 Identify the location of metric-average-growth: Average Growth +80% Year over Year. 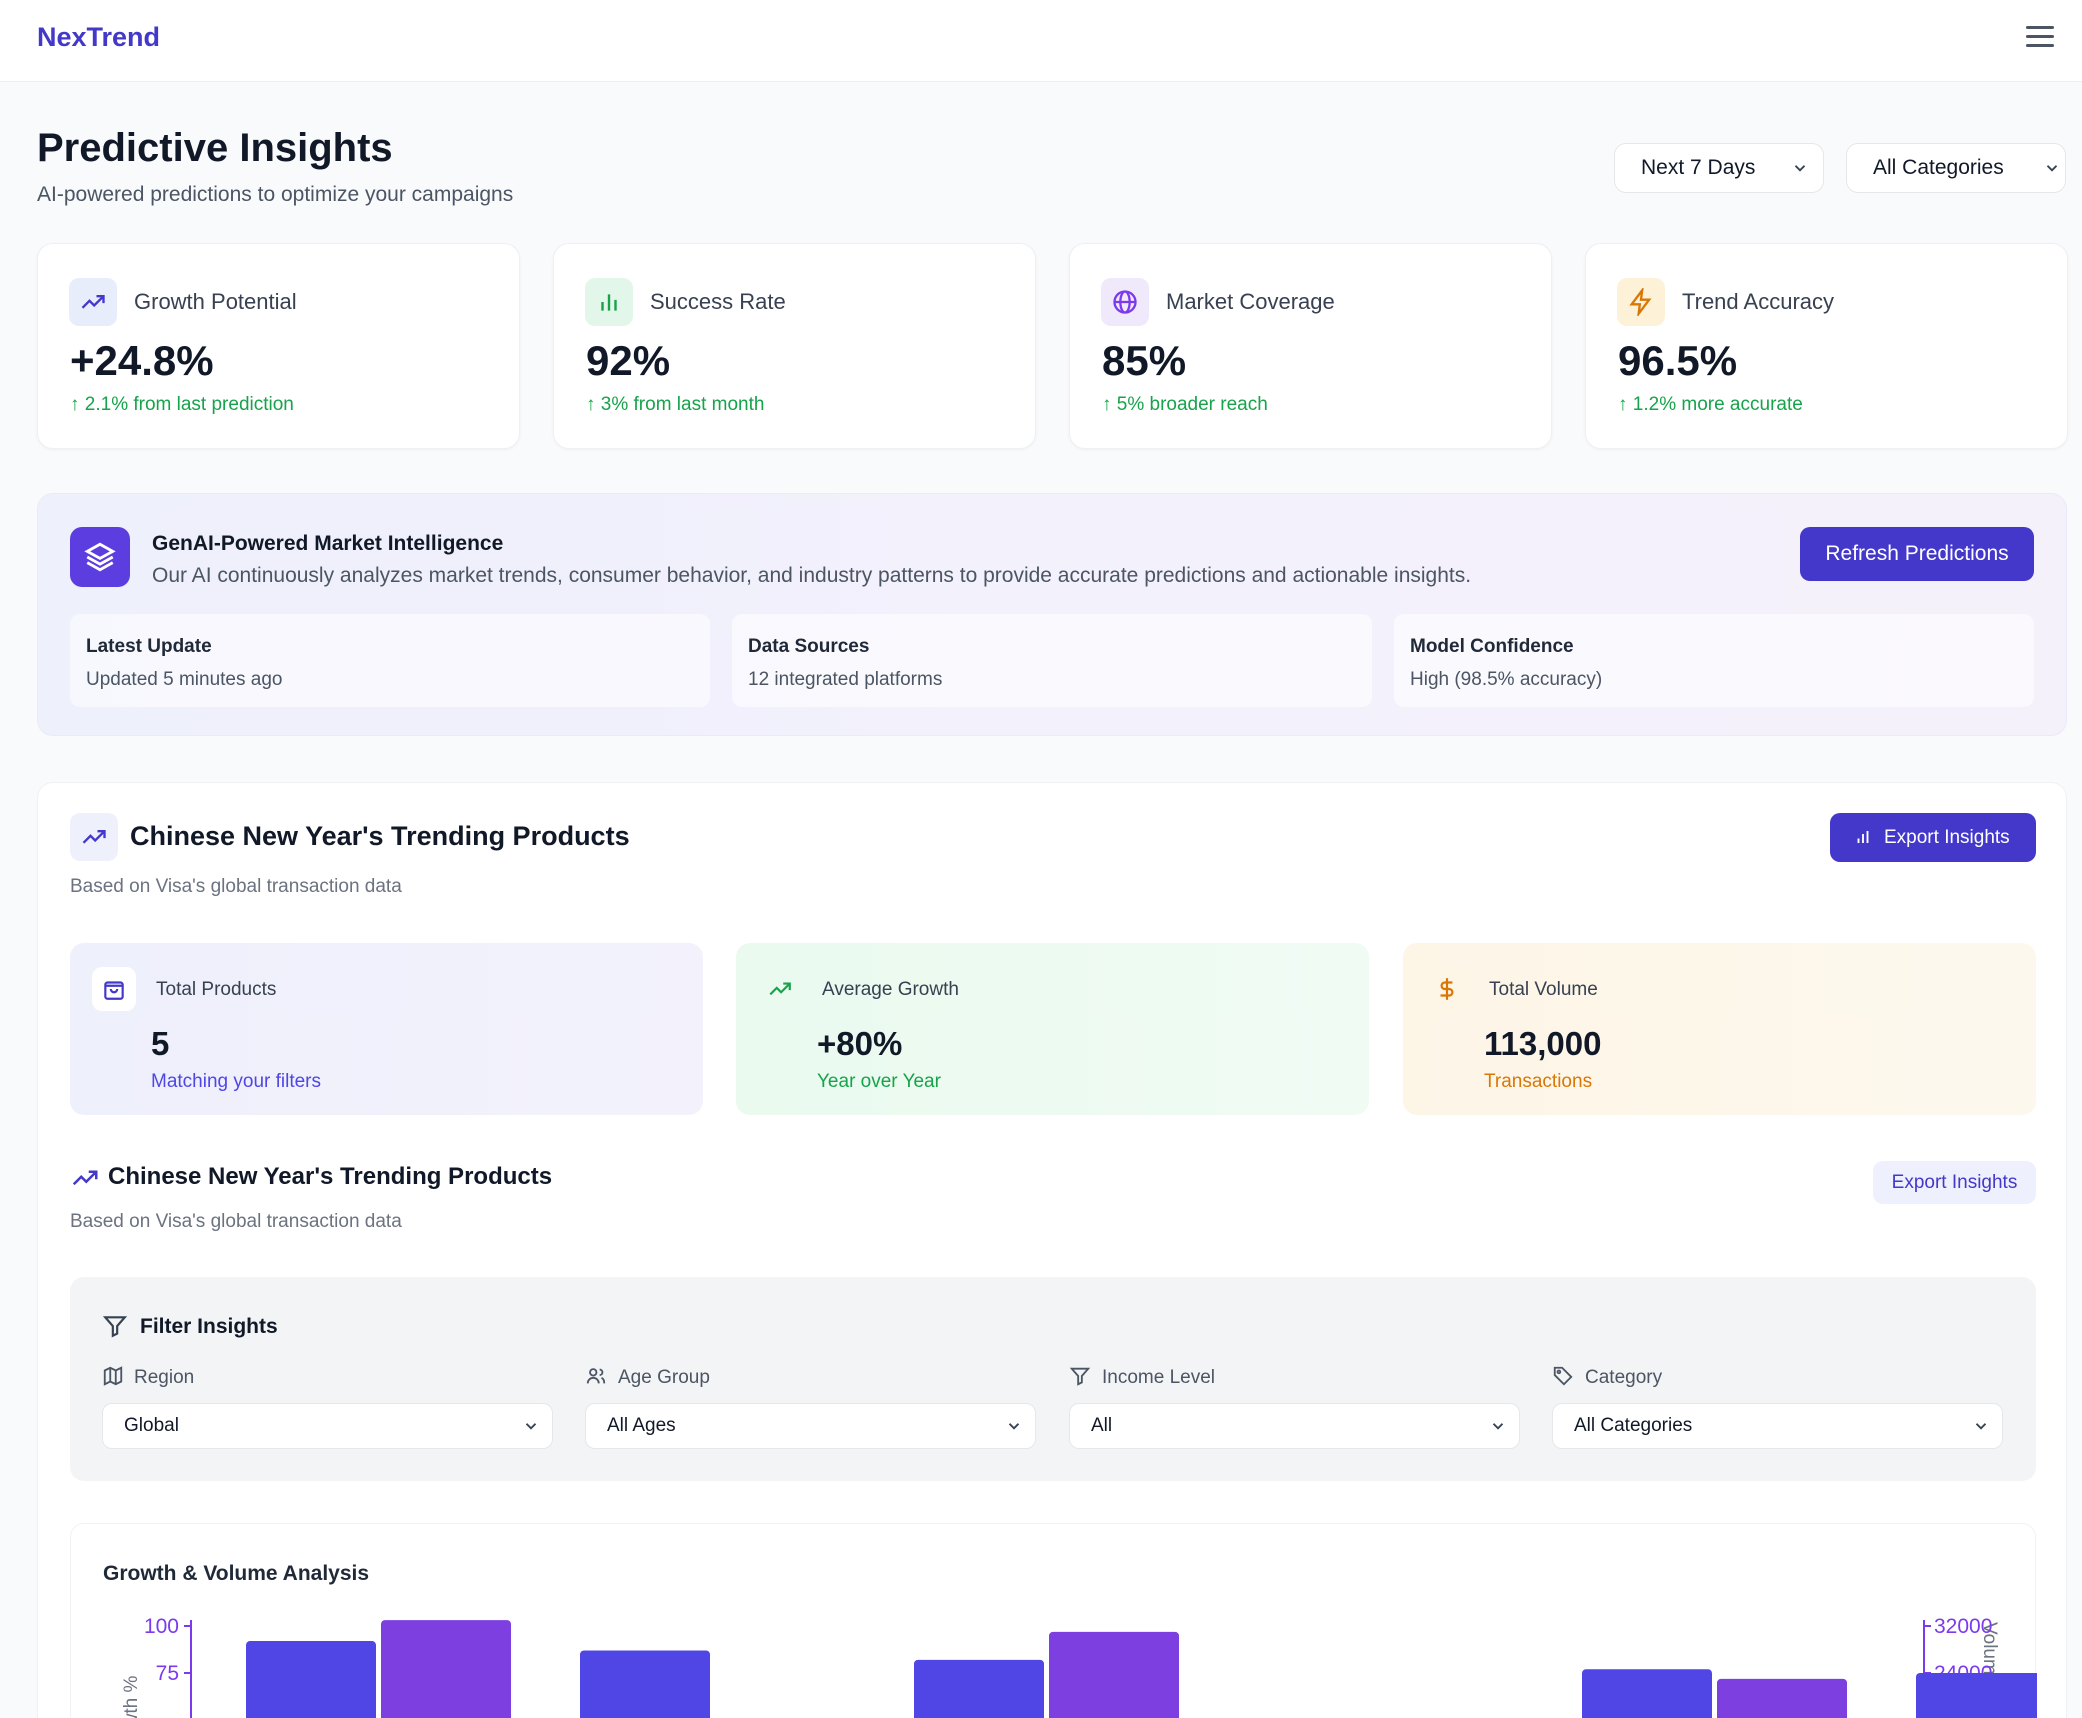
(1052, 1029).